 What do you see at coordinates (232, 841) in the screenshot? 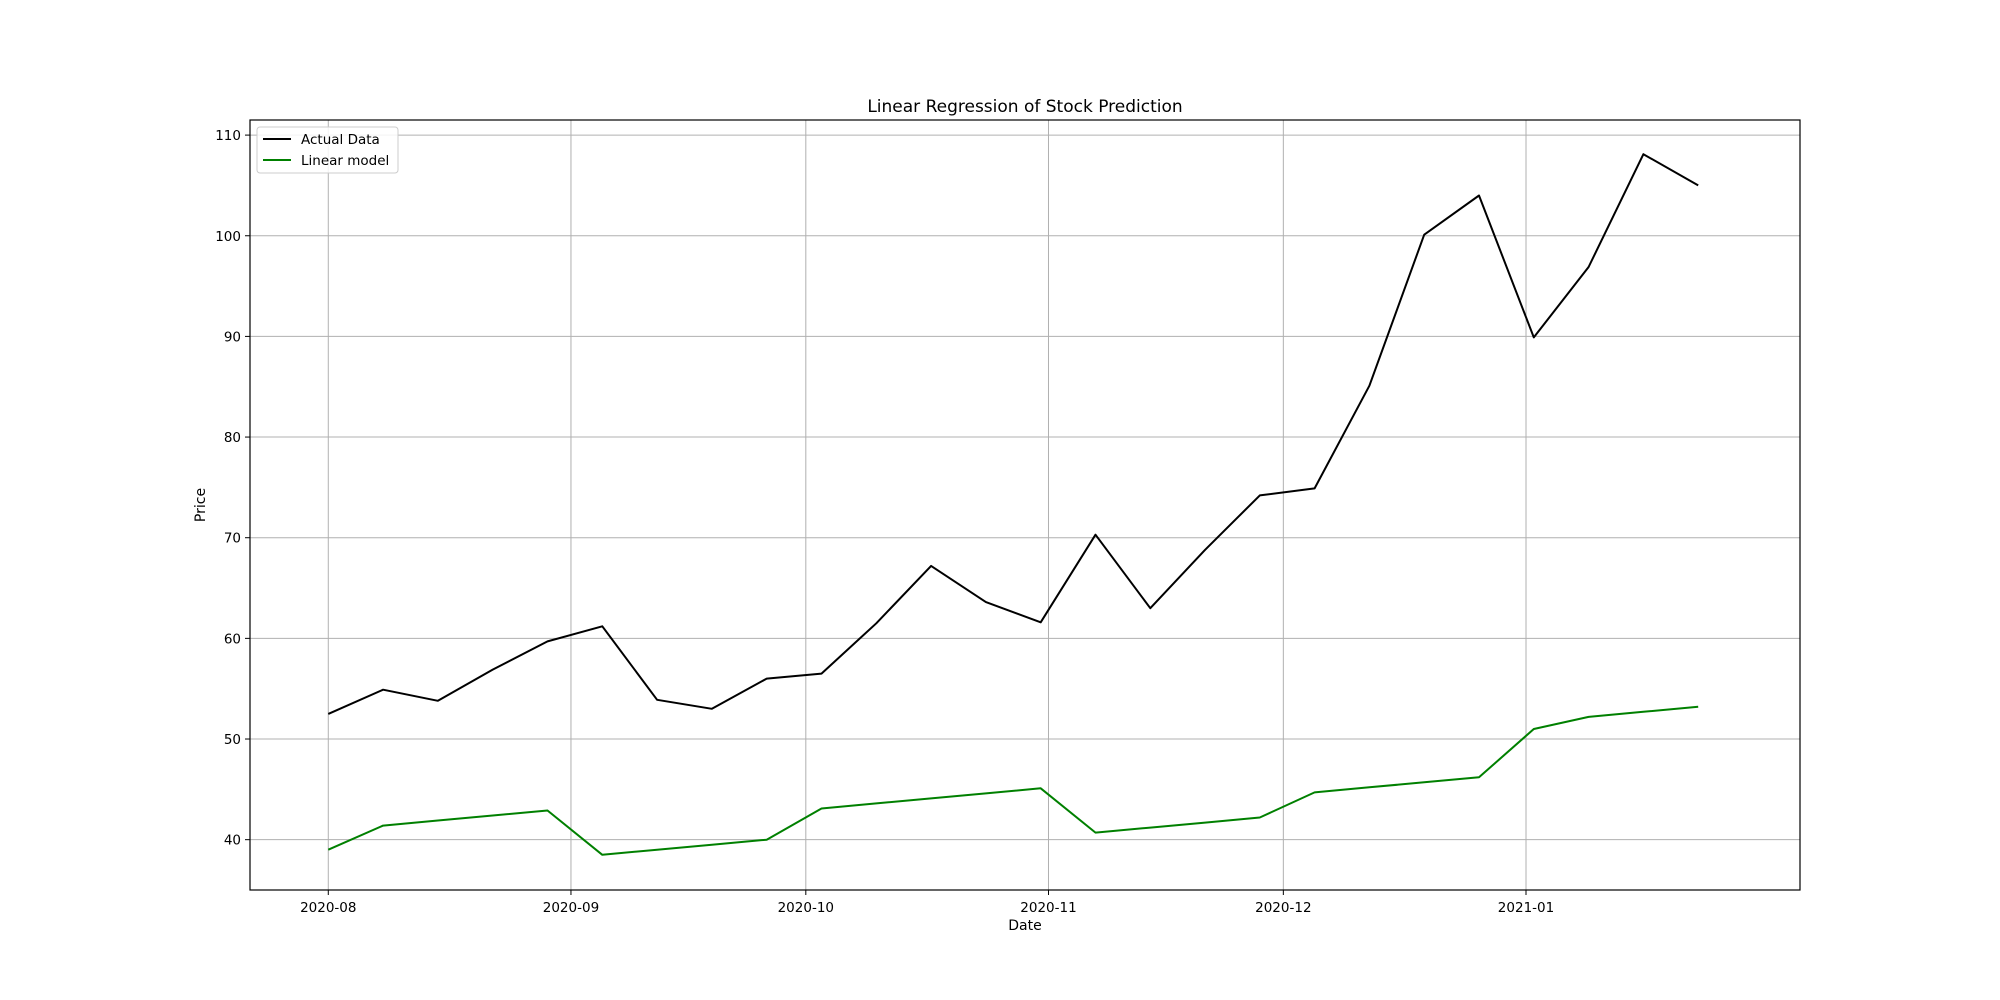
I see `y-tick-label: 40` at bounding box center [232, 841].